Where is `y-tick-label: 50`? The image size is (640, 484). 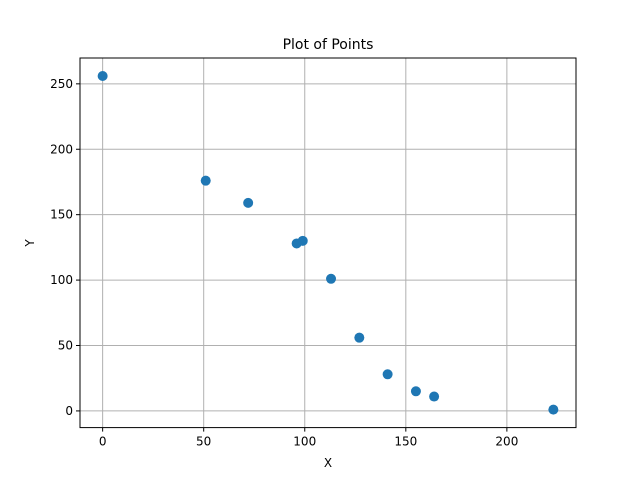 y-tick-label: 50 is located at coordinates (65, 346).